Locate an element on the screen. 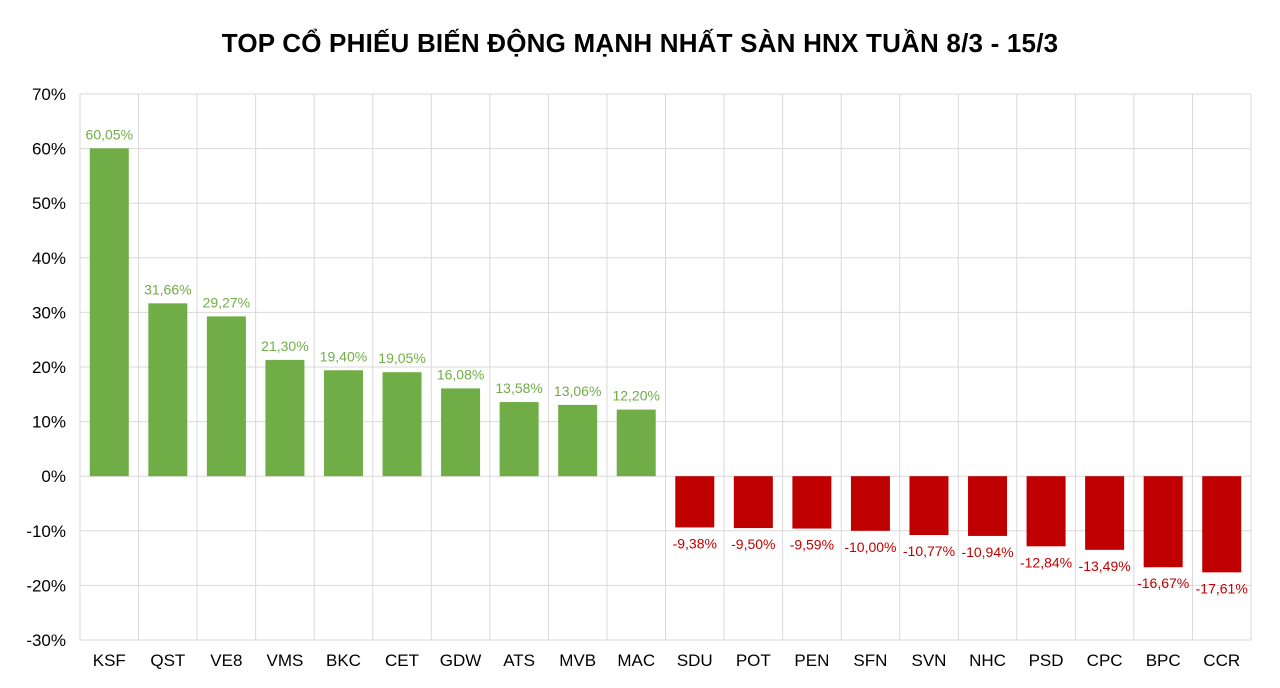 The image size is (1280, 688). bar-sdu is located at coordinates (695, 502).